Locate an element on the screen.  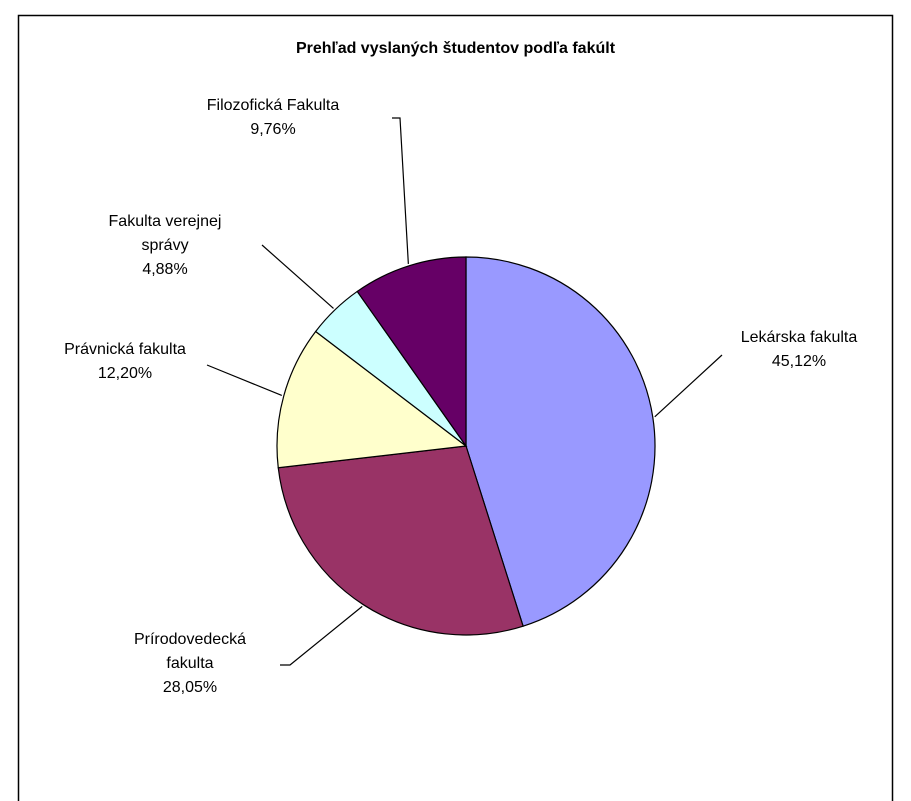
chart-title: Prehľad vyslaných študentov podľa fakúlt is located at coordinates (455, 48).